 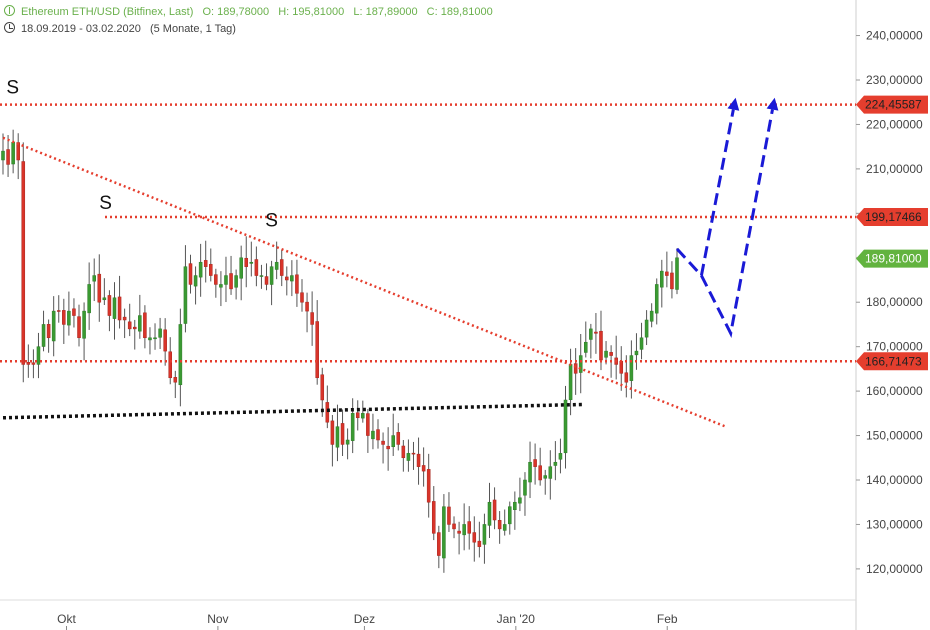 What do you see at coordinates (243, 12) in the screenshot?
I see `open-value: 189,78000` at bounding box center [243, 12].